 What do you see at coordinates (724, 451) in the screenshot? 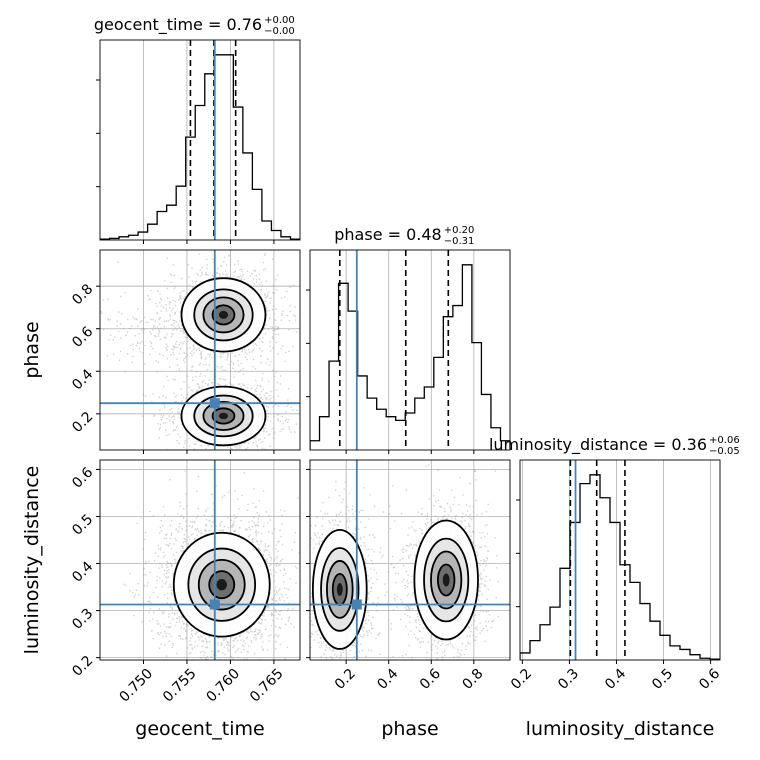
I see `title-sub-luminosity_distance: −0.05` at bounding box center [724, 451].